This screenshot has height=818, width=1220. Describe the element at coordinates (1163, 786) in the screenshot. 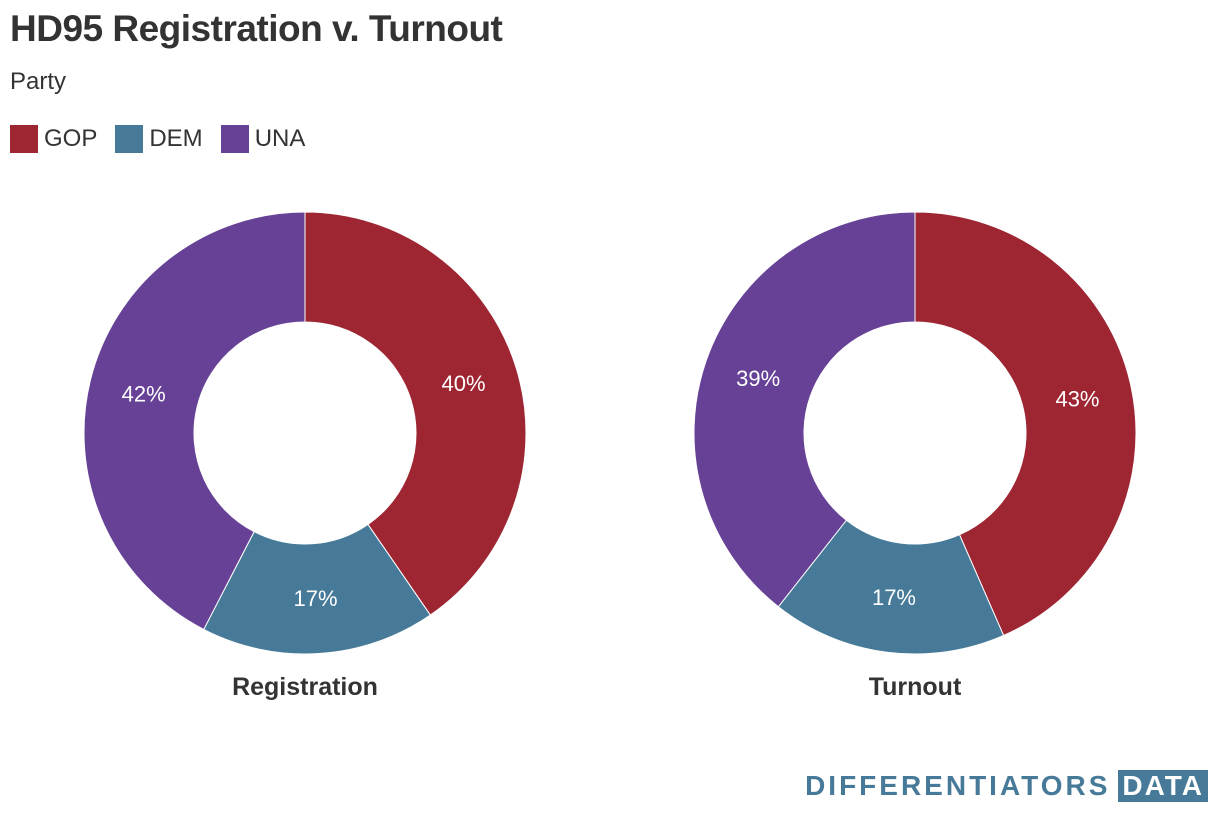

I see `brand-box: DATA` at that location.